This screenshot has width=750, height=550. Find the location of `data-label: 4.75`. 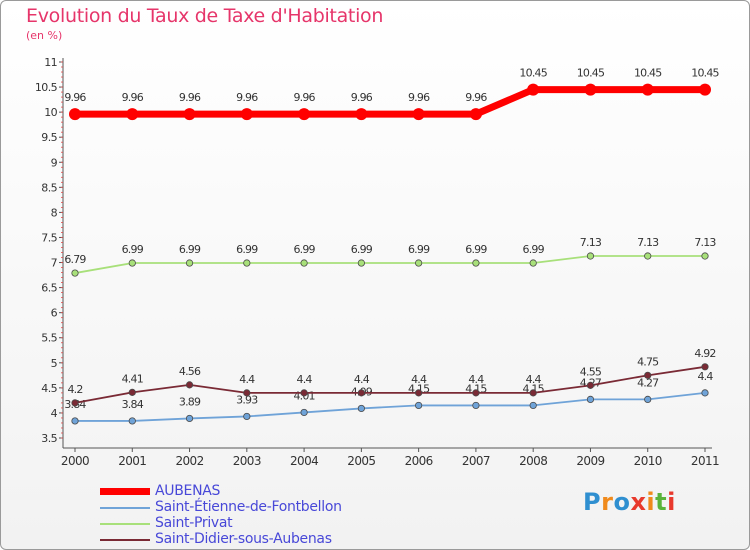

data-label: 4.75 is located at coordinates (648, 361).